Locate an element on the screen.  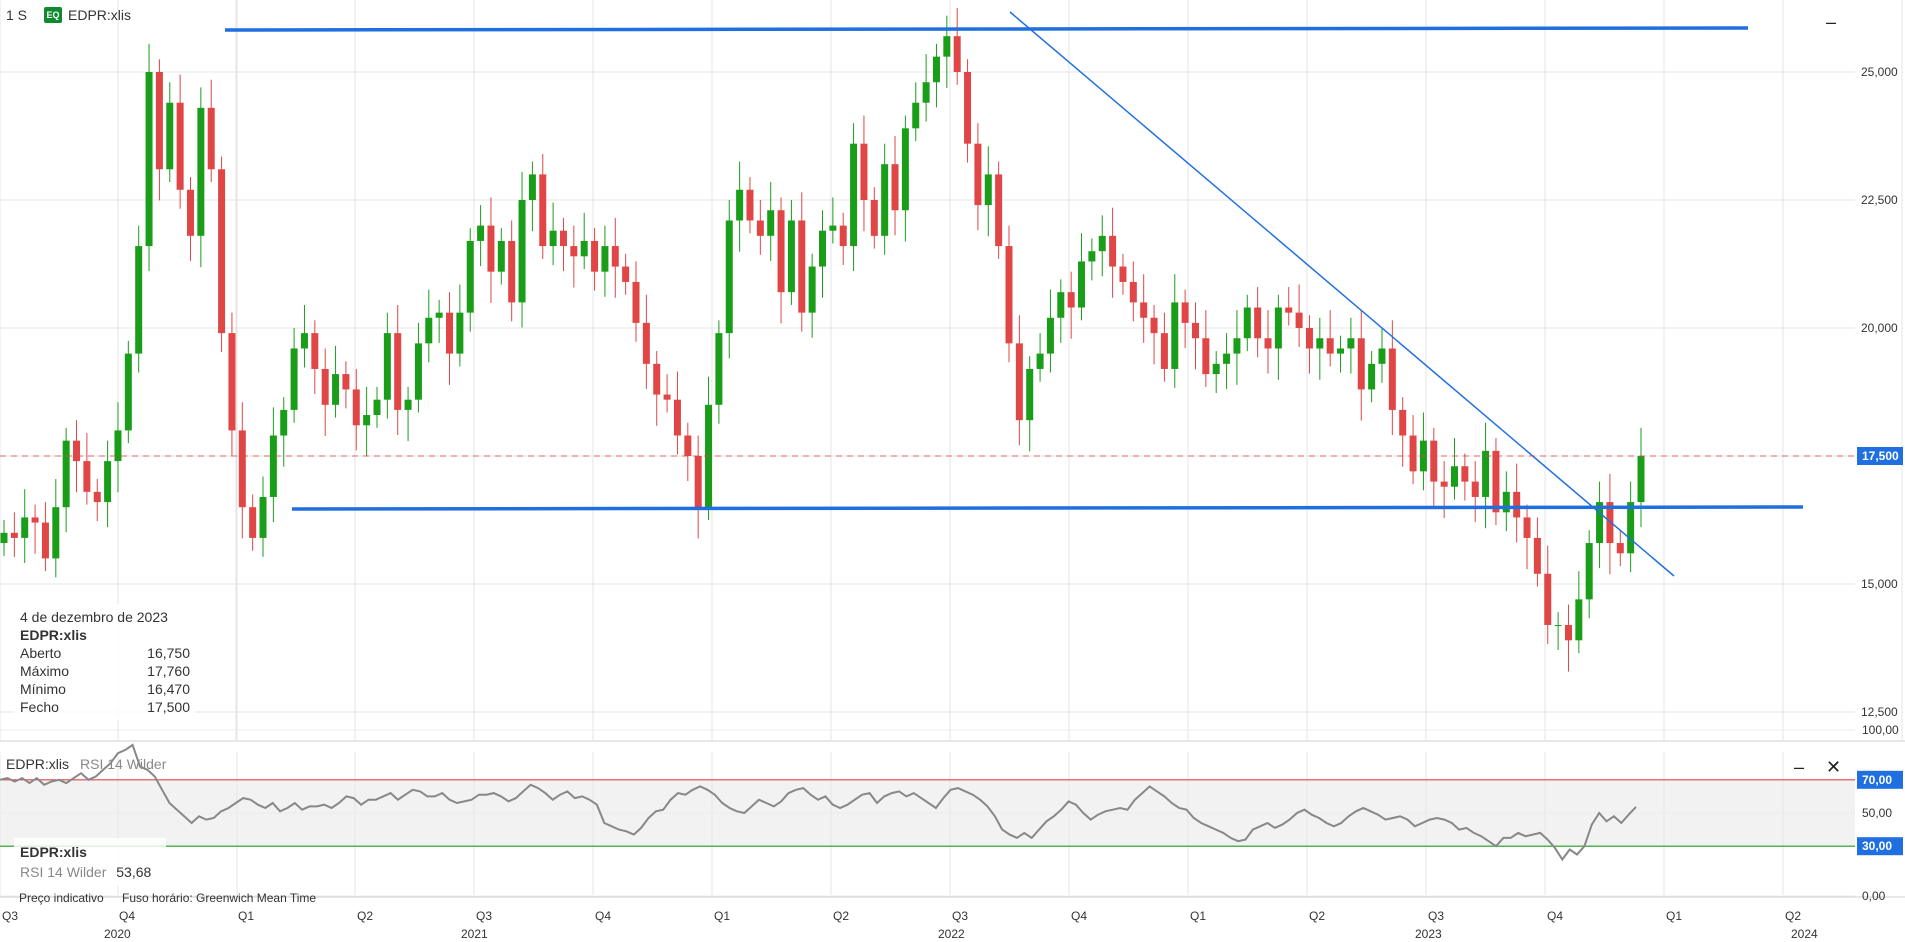
rsi-panel-symbol: EDPR:xlis is located at coordinates (38, 764).